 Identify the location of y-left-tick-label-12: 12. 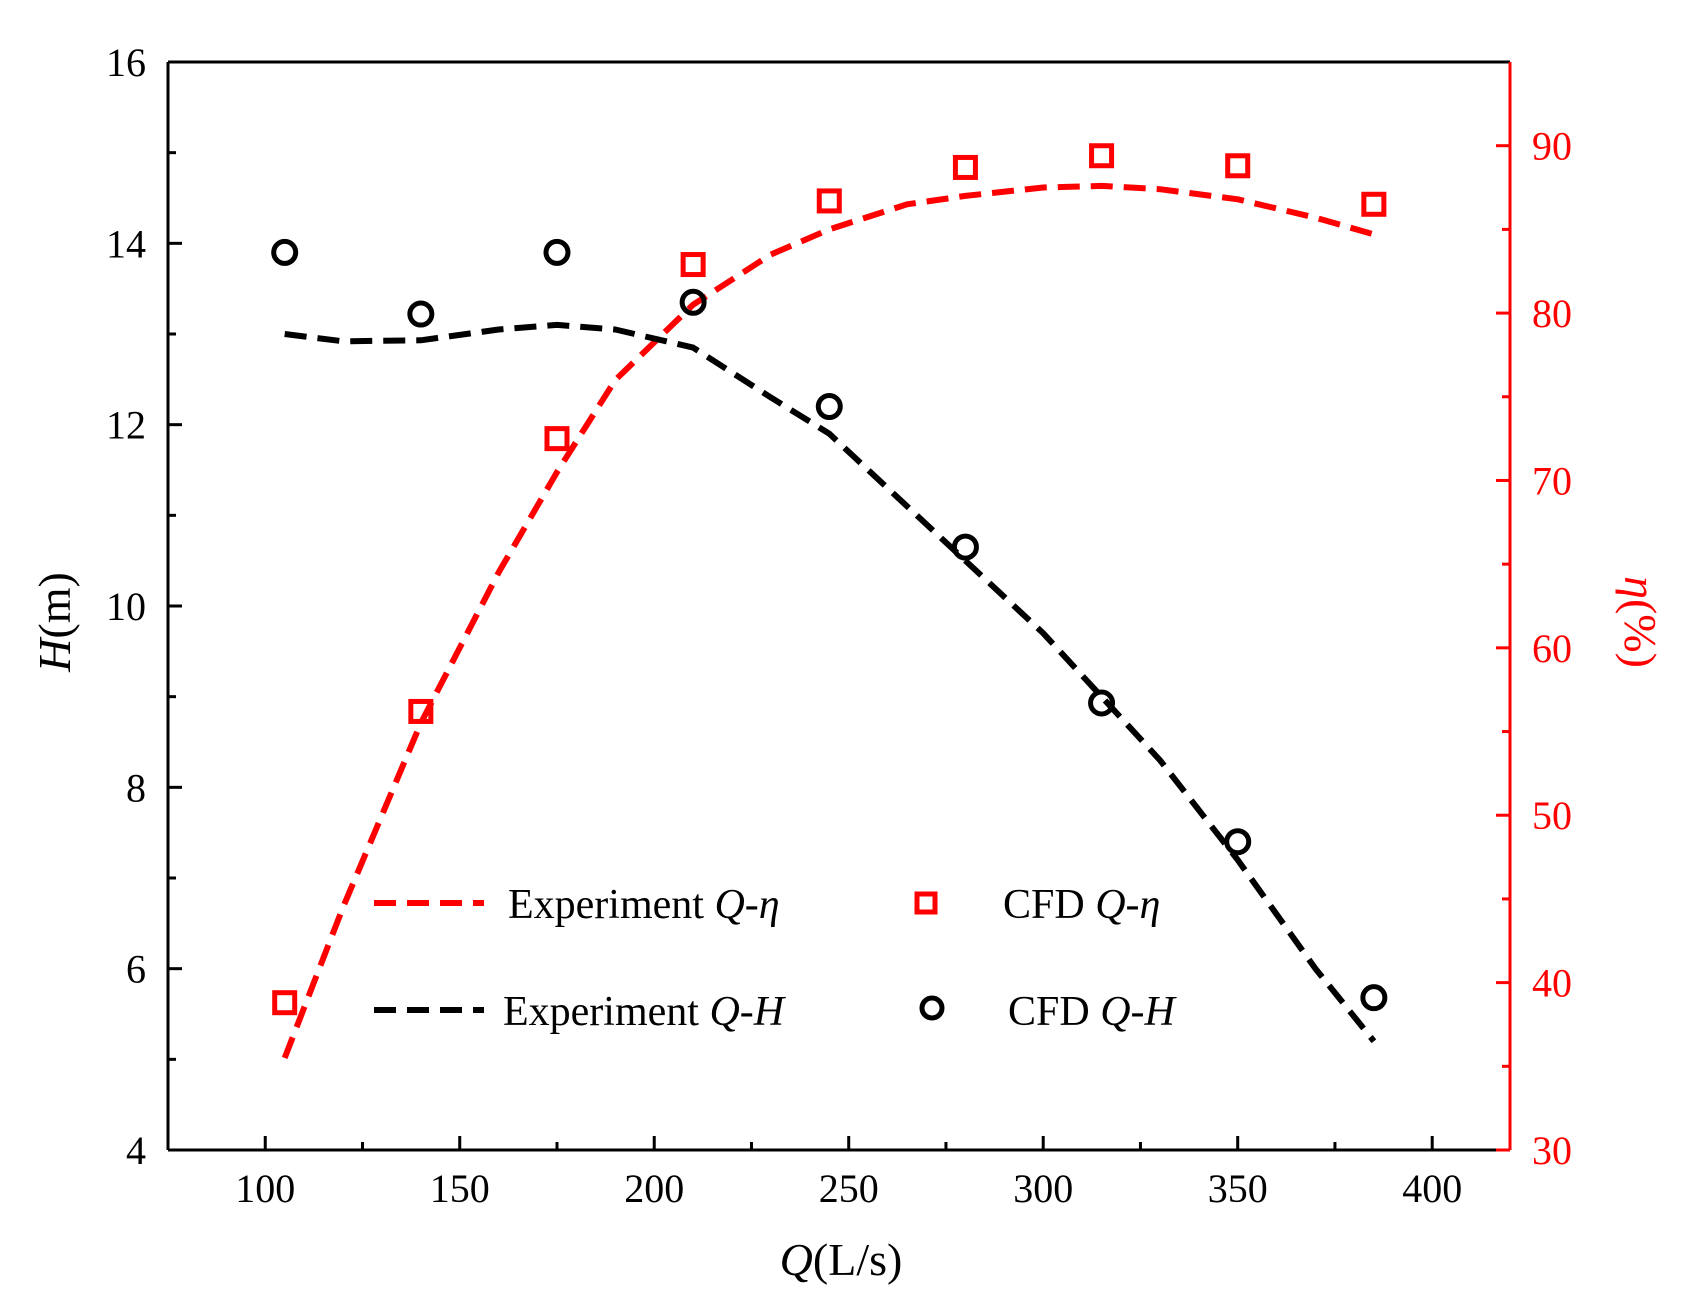
(126, 425).